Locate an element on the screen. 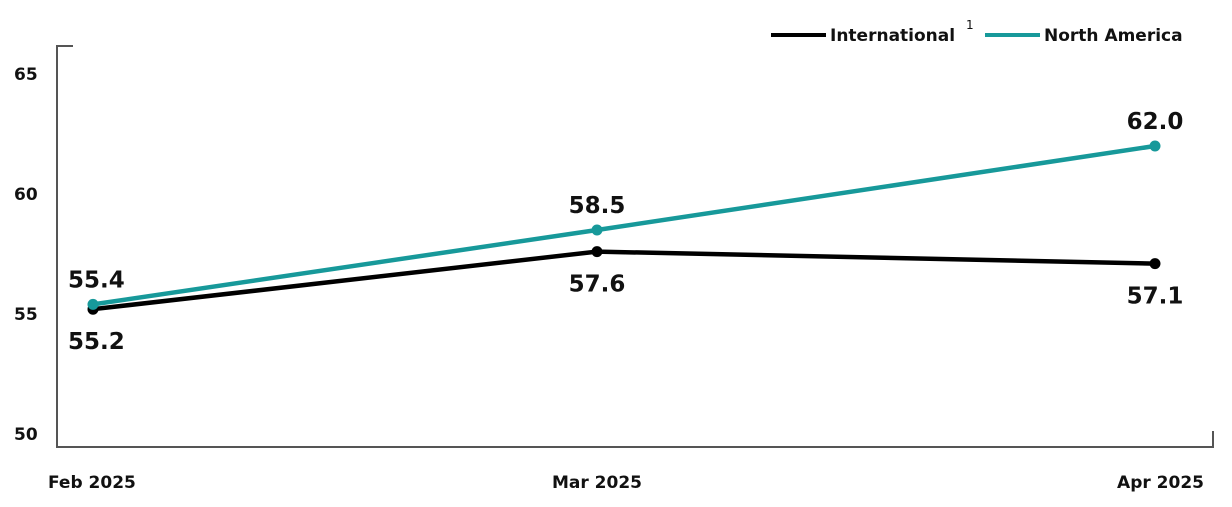 This screenshot has height=507, width=1232. y-tick-labels: 50 55 60 65 is located at coordinates (26, 255).